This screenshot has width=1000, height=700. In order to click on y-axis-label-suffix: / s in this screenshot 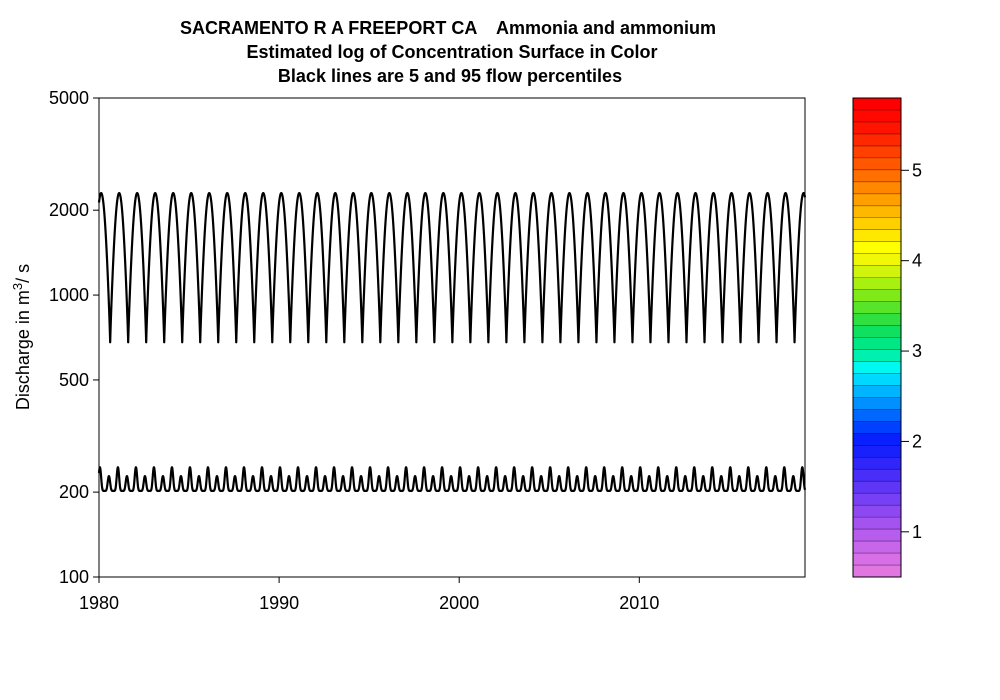, I will do `click(23, 273)`.